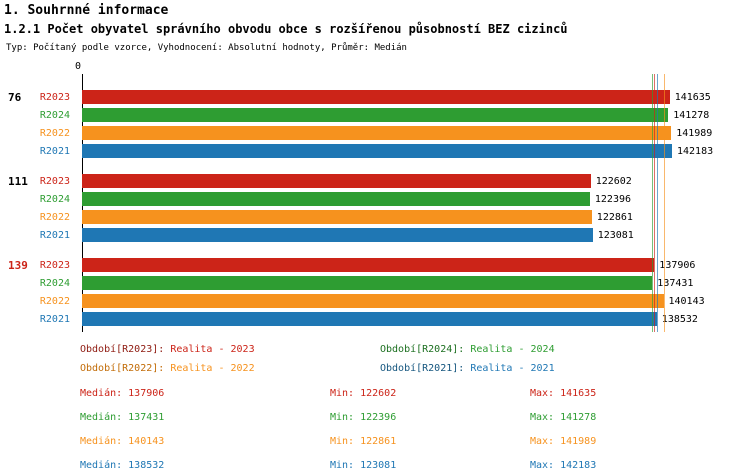 The image size is (750, 476). Describe the element at coordinates (691, 115) in the screenshot. I see `bar-value-label: 141278` at that location.